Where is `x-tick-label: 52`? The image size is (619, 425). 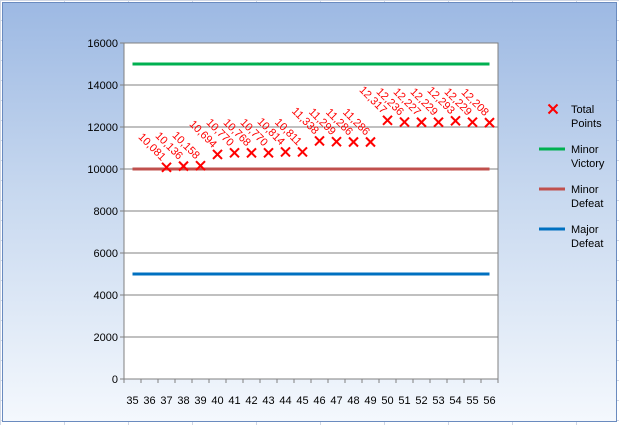
x-tick-label: 52 is located at coordinates (421, 401).